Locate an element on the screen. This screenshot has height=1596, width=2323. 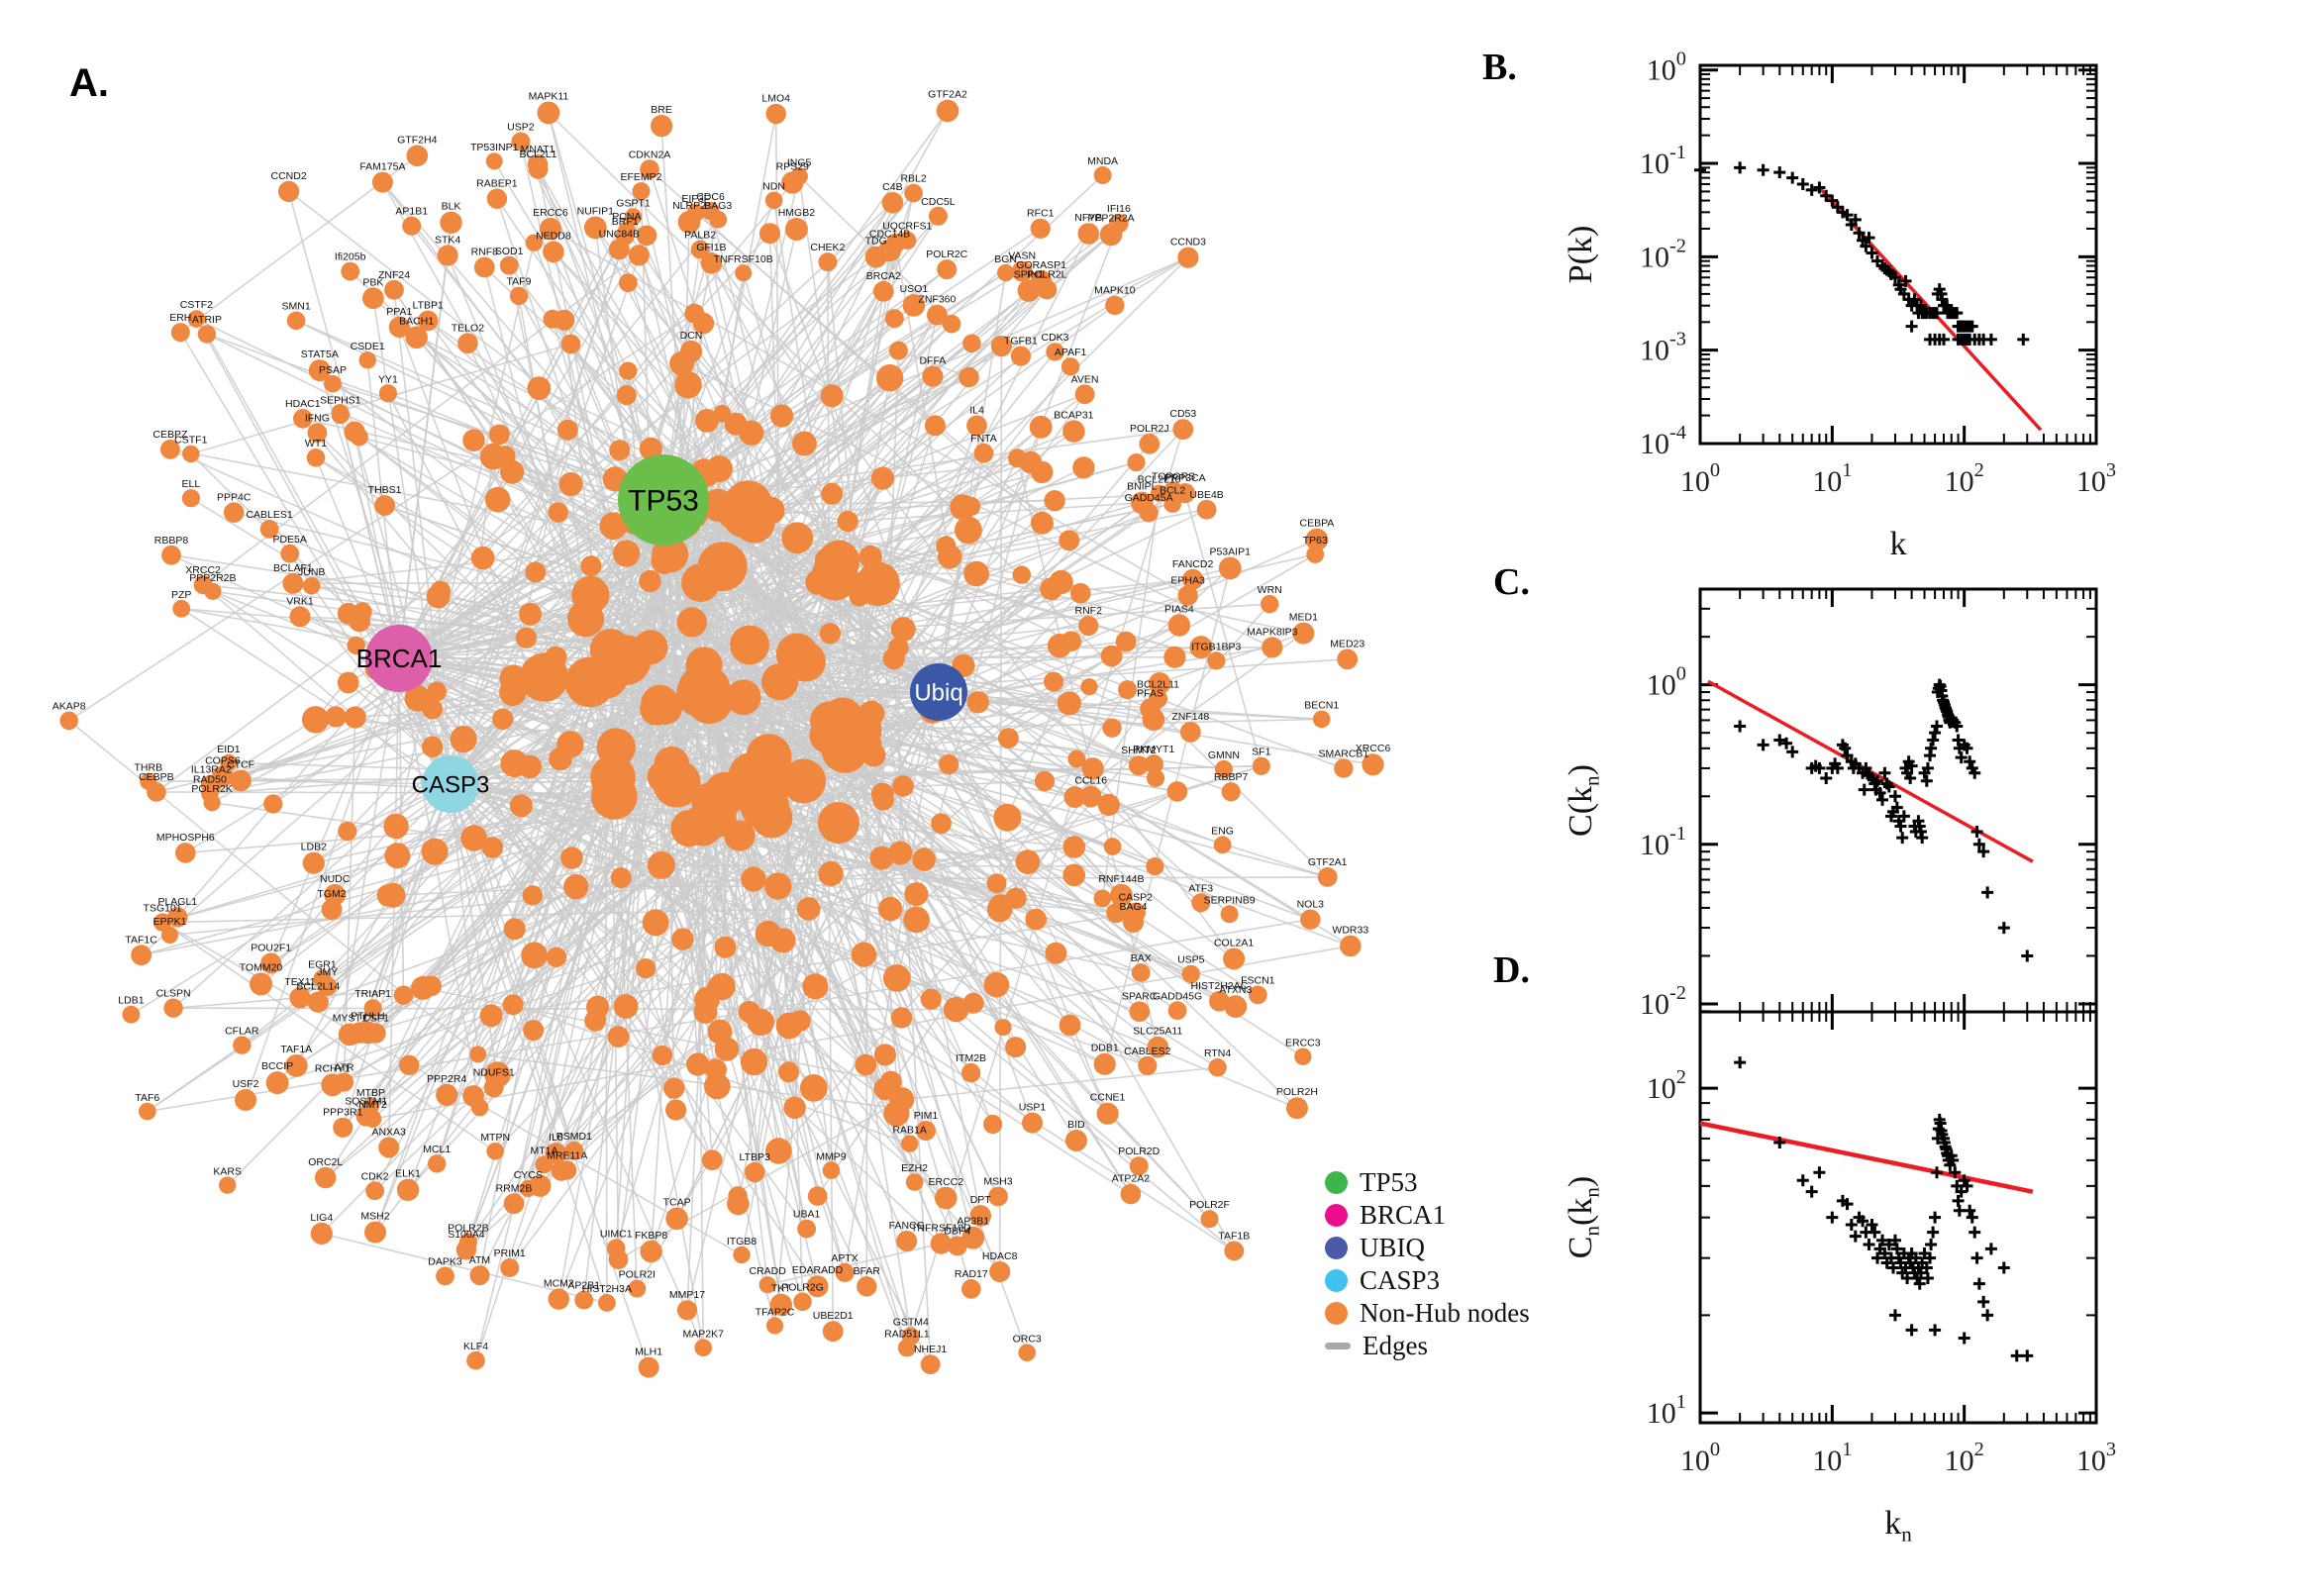
gene-label: ITGB8 is located at coordinates (742, 1242).